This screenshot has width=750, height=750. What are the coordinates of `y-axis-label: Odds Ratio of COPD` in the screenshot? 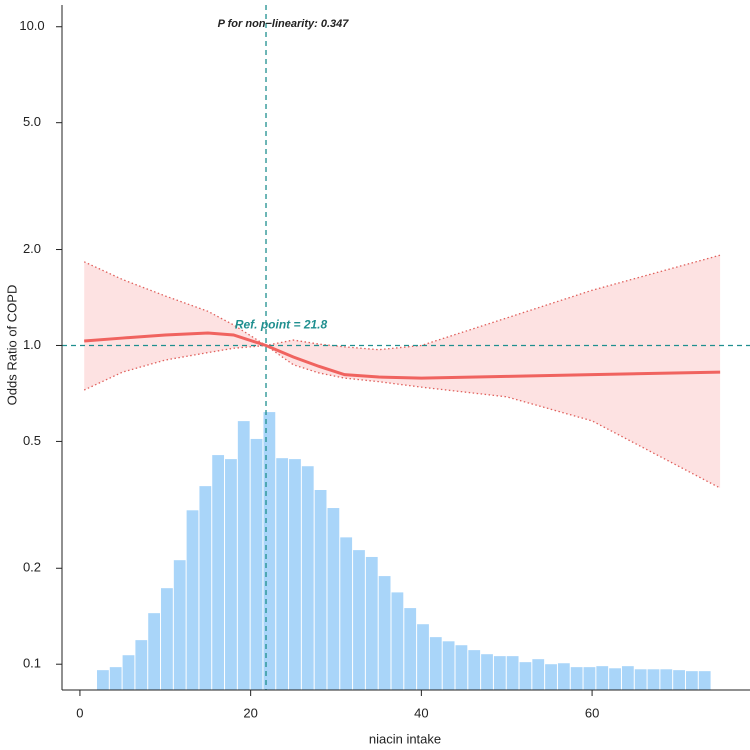 It's located at (11, 345).